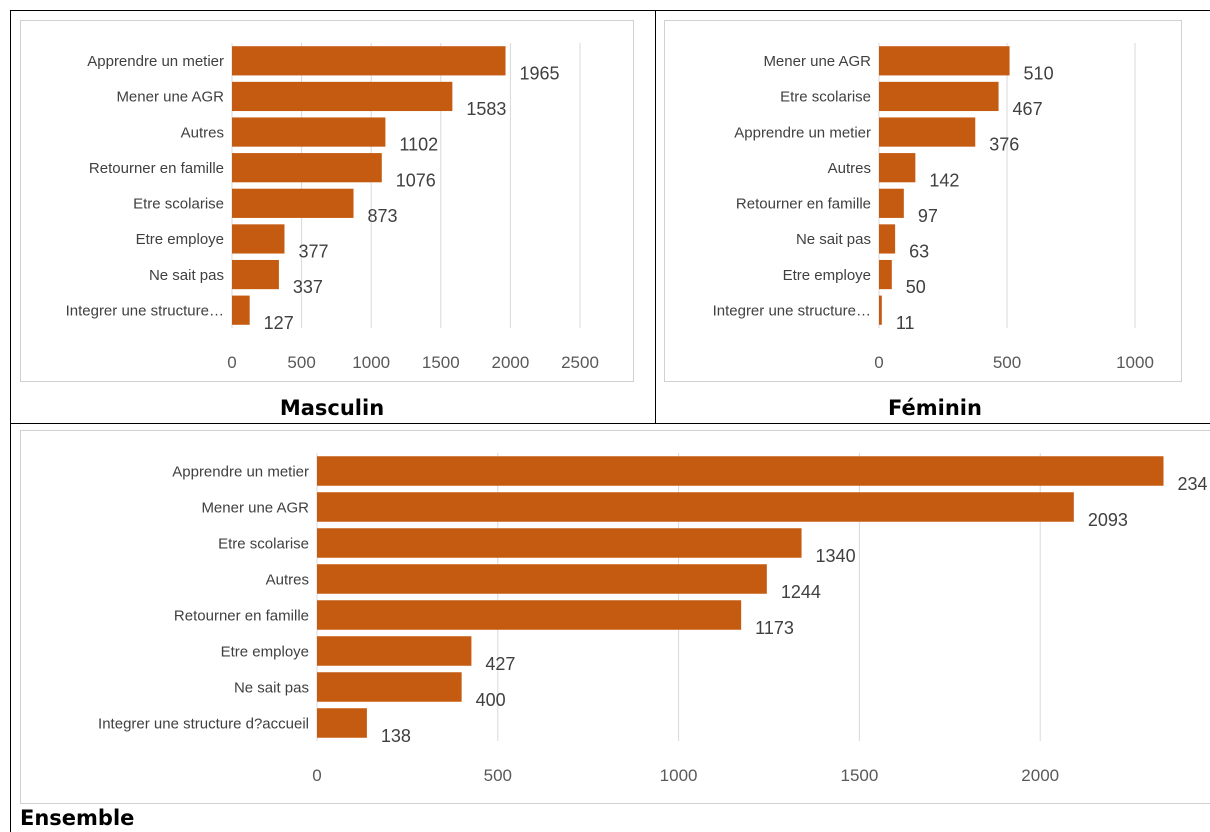  What do you see at coordinates (916, 287) in the screenshot?
I see `feminin-value-label: 50` at bounding box center [916, 287].